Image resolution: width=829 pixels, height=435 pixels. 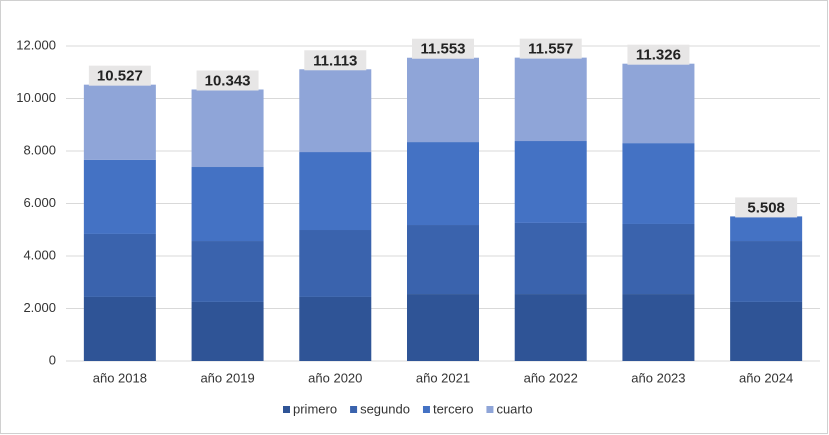 I want to click on y-tick-label: 0, so click(x=52, y=359).